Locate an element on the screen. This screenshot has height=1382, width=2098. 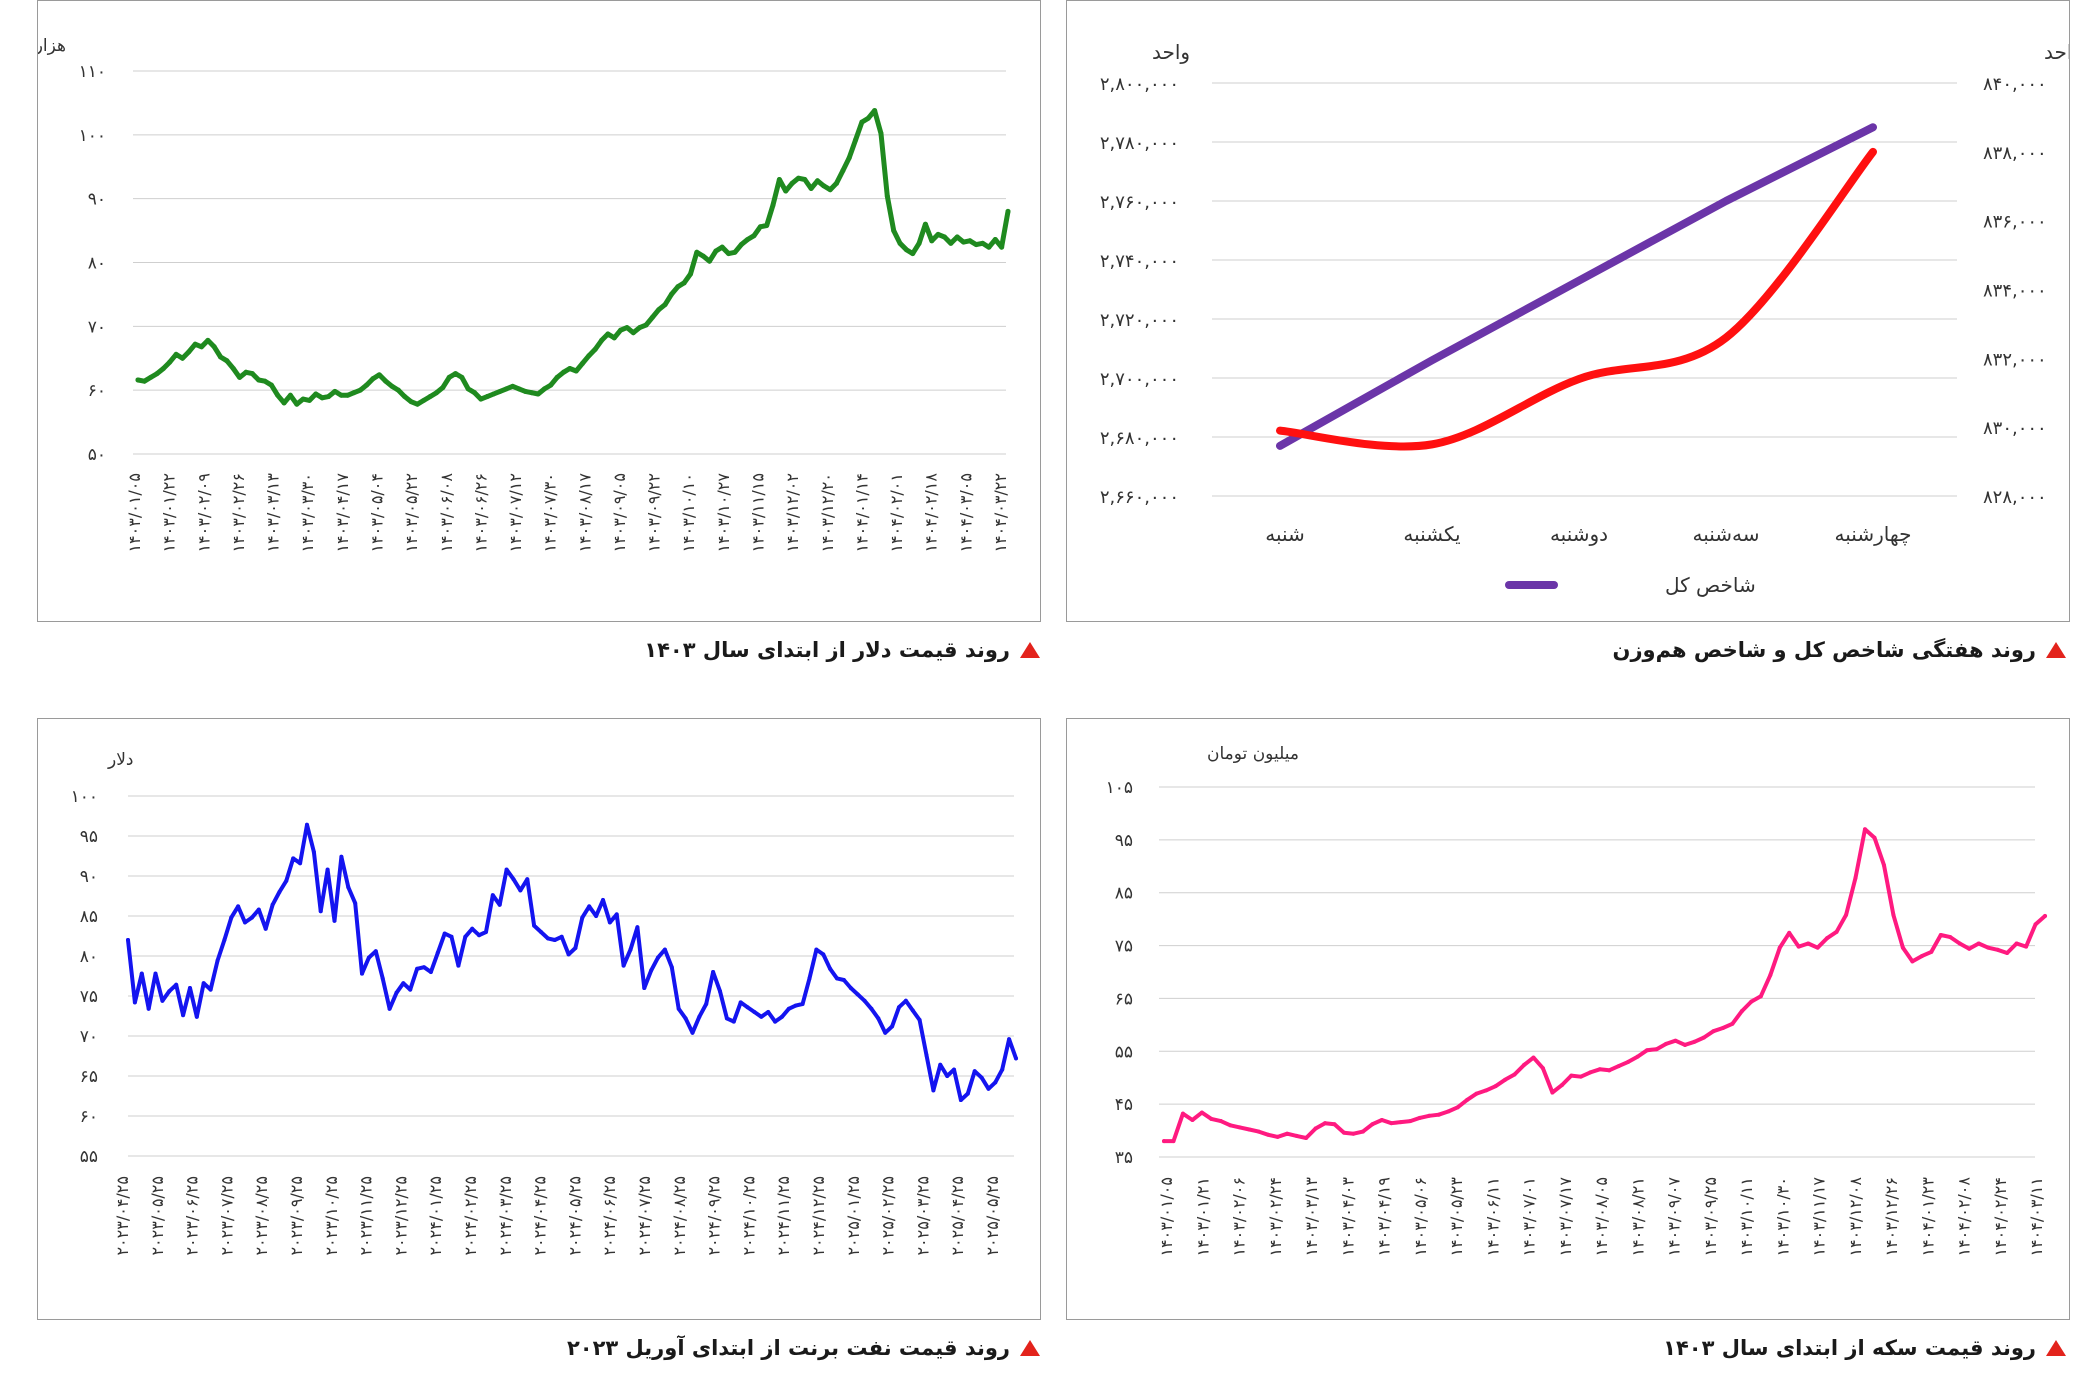
x-tick-label: ۲۰۲۵/۰۱/۲۵ is located at coordinates (853, 1216).